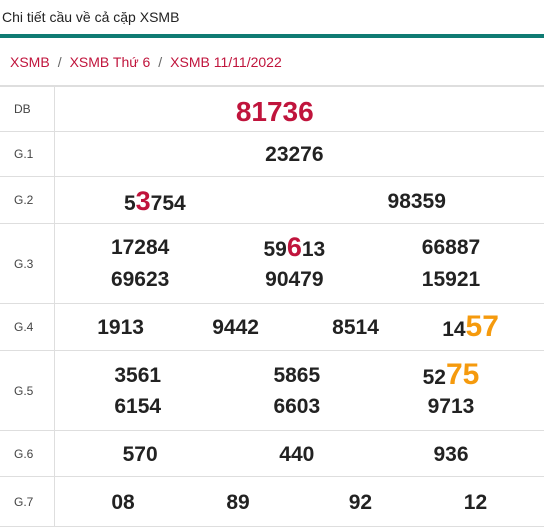 The width and height of the screenshot is (550, 527). I want to click on prize-number: 8514, so click(355, 327).